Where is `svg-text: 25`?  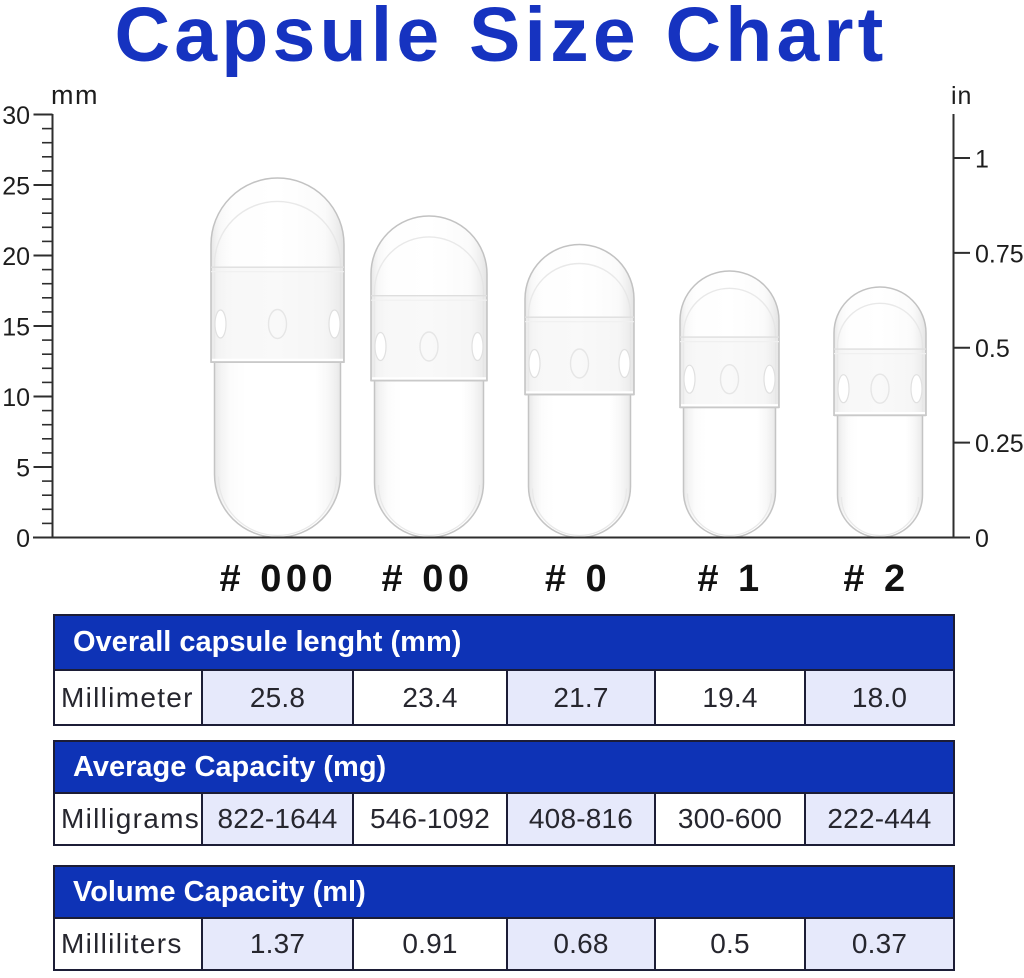
svg-text: 25 is located at coordinates (16, 187).